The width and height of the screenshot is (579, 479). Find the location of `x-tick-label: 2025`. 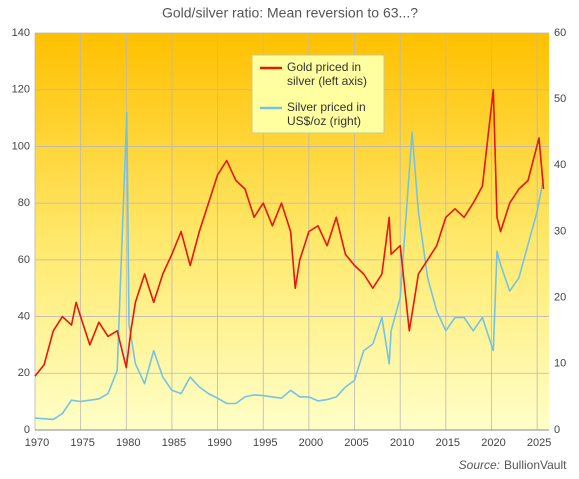

x-tick-label: 2025 is located at coordinates (539, 443).